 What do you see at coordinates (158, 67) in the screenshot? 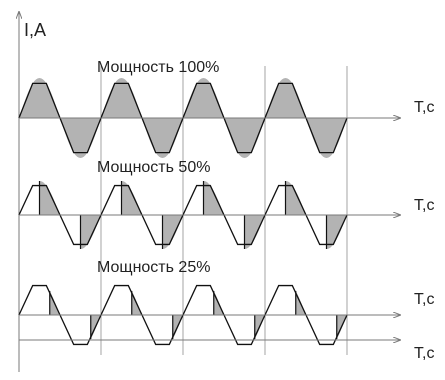
I see `panel-title: Мощность 100%` at bounding box center [158, 67].